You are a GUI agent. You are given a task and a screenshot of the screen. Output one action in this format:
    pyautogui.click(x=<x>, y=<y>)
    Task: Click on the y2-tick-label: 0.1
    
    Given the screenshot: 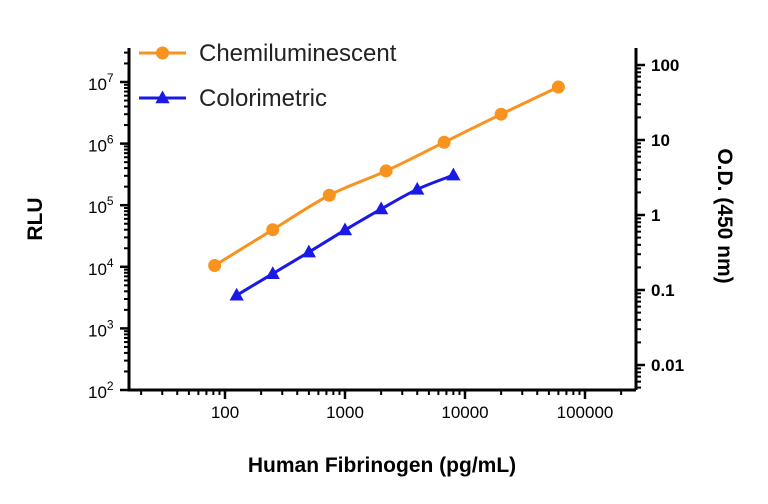 What is the action you would take?
    pyautogui.click(x=663, y=290)
    